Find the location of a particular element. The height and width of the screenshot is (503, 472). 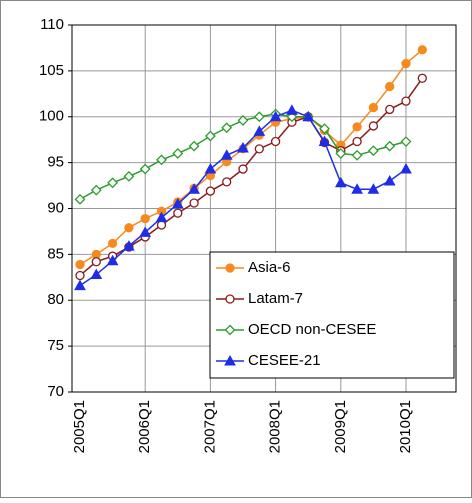

x-tick-label: 2005Q1 is located at coordinates (79, 426).